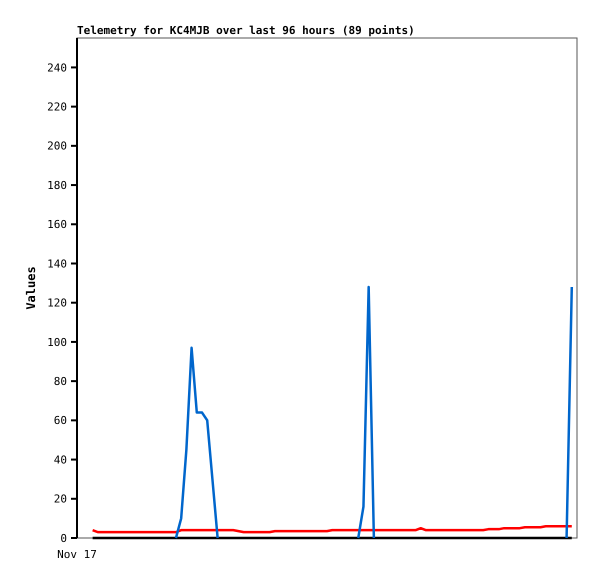 This screenshot has height=579, width=597. Describe the element at coordinates (57, 146) in the screenshot. I see `y-tick-label: 200` at that location.